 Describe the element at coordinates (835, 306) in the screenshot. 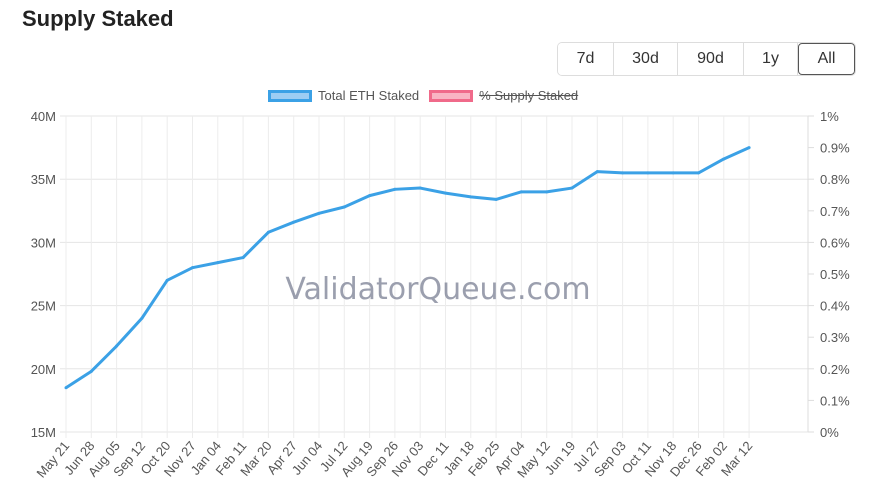

I see `y2-tick-label: 0.4%` at that location.